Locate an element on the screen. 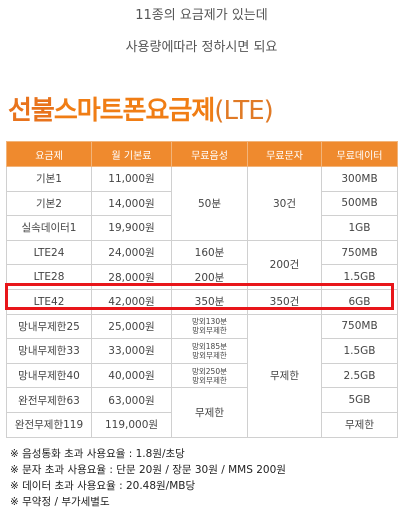  plan-fee: 40,000원 is located at coordinates (131, 375).